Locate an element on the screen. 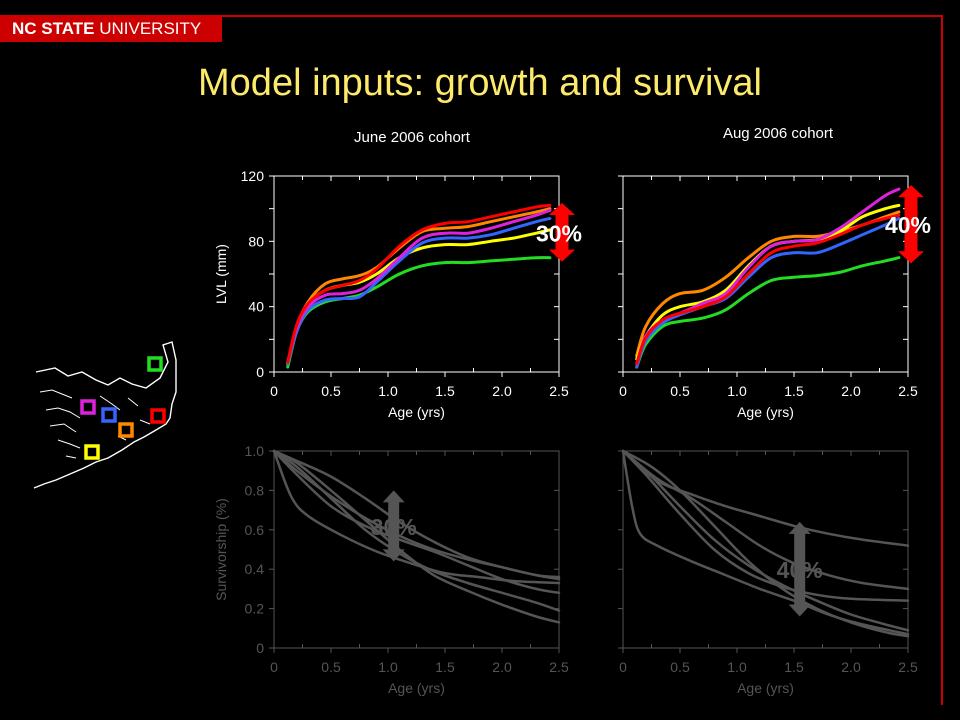 The height and width of the screenshot is (720, 960). coastline is located at coordinates (105, 415).